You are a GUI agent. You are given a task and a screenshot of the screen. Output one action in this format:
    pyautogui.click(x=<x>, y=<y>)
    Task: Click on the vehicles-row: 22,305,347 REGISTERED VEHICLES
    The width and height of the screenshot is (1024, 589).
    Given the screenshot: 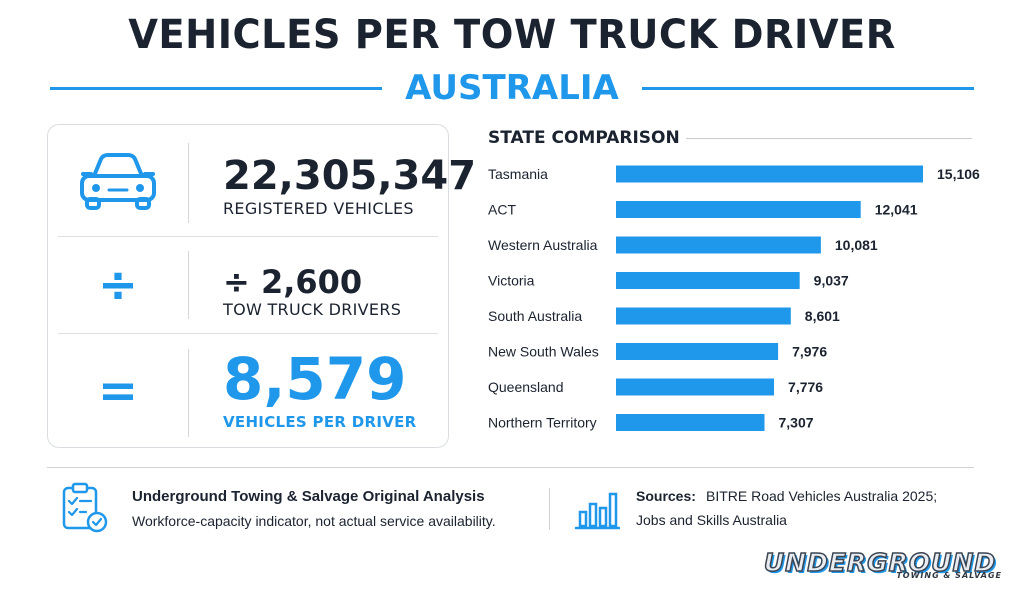 What is the action you would take?
    pyautogui.click(x=262, y=181)
    